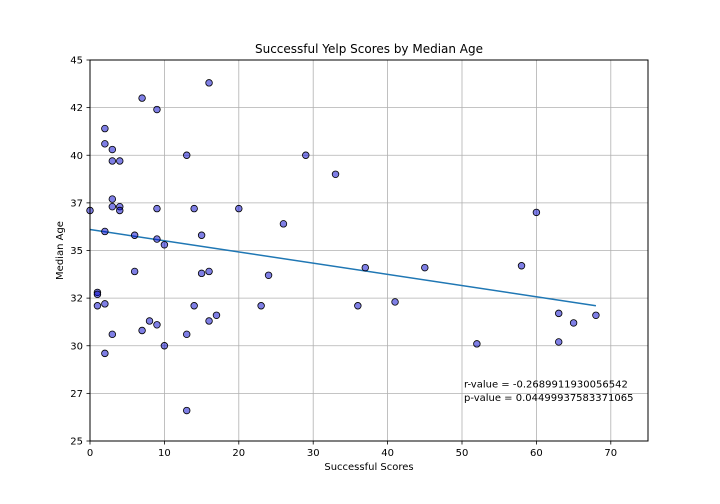 The width and height of the screenshot is (720, 504). Describe the element at coordinates (536, 453) in the screenshot. I see `x-tick-label: 60` at that location.